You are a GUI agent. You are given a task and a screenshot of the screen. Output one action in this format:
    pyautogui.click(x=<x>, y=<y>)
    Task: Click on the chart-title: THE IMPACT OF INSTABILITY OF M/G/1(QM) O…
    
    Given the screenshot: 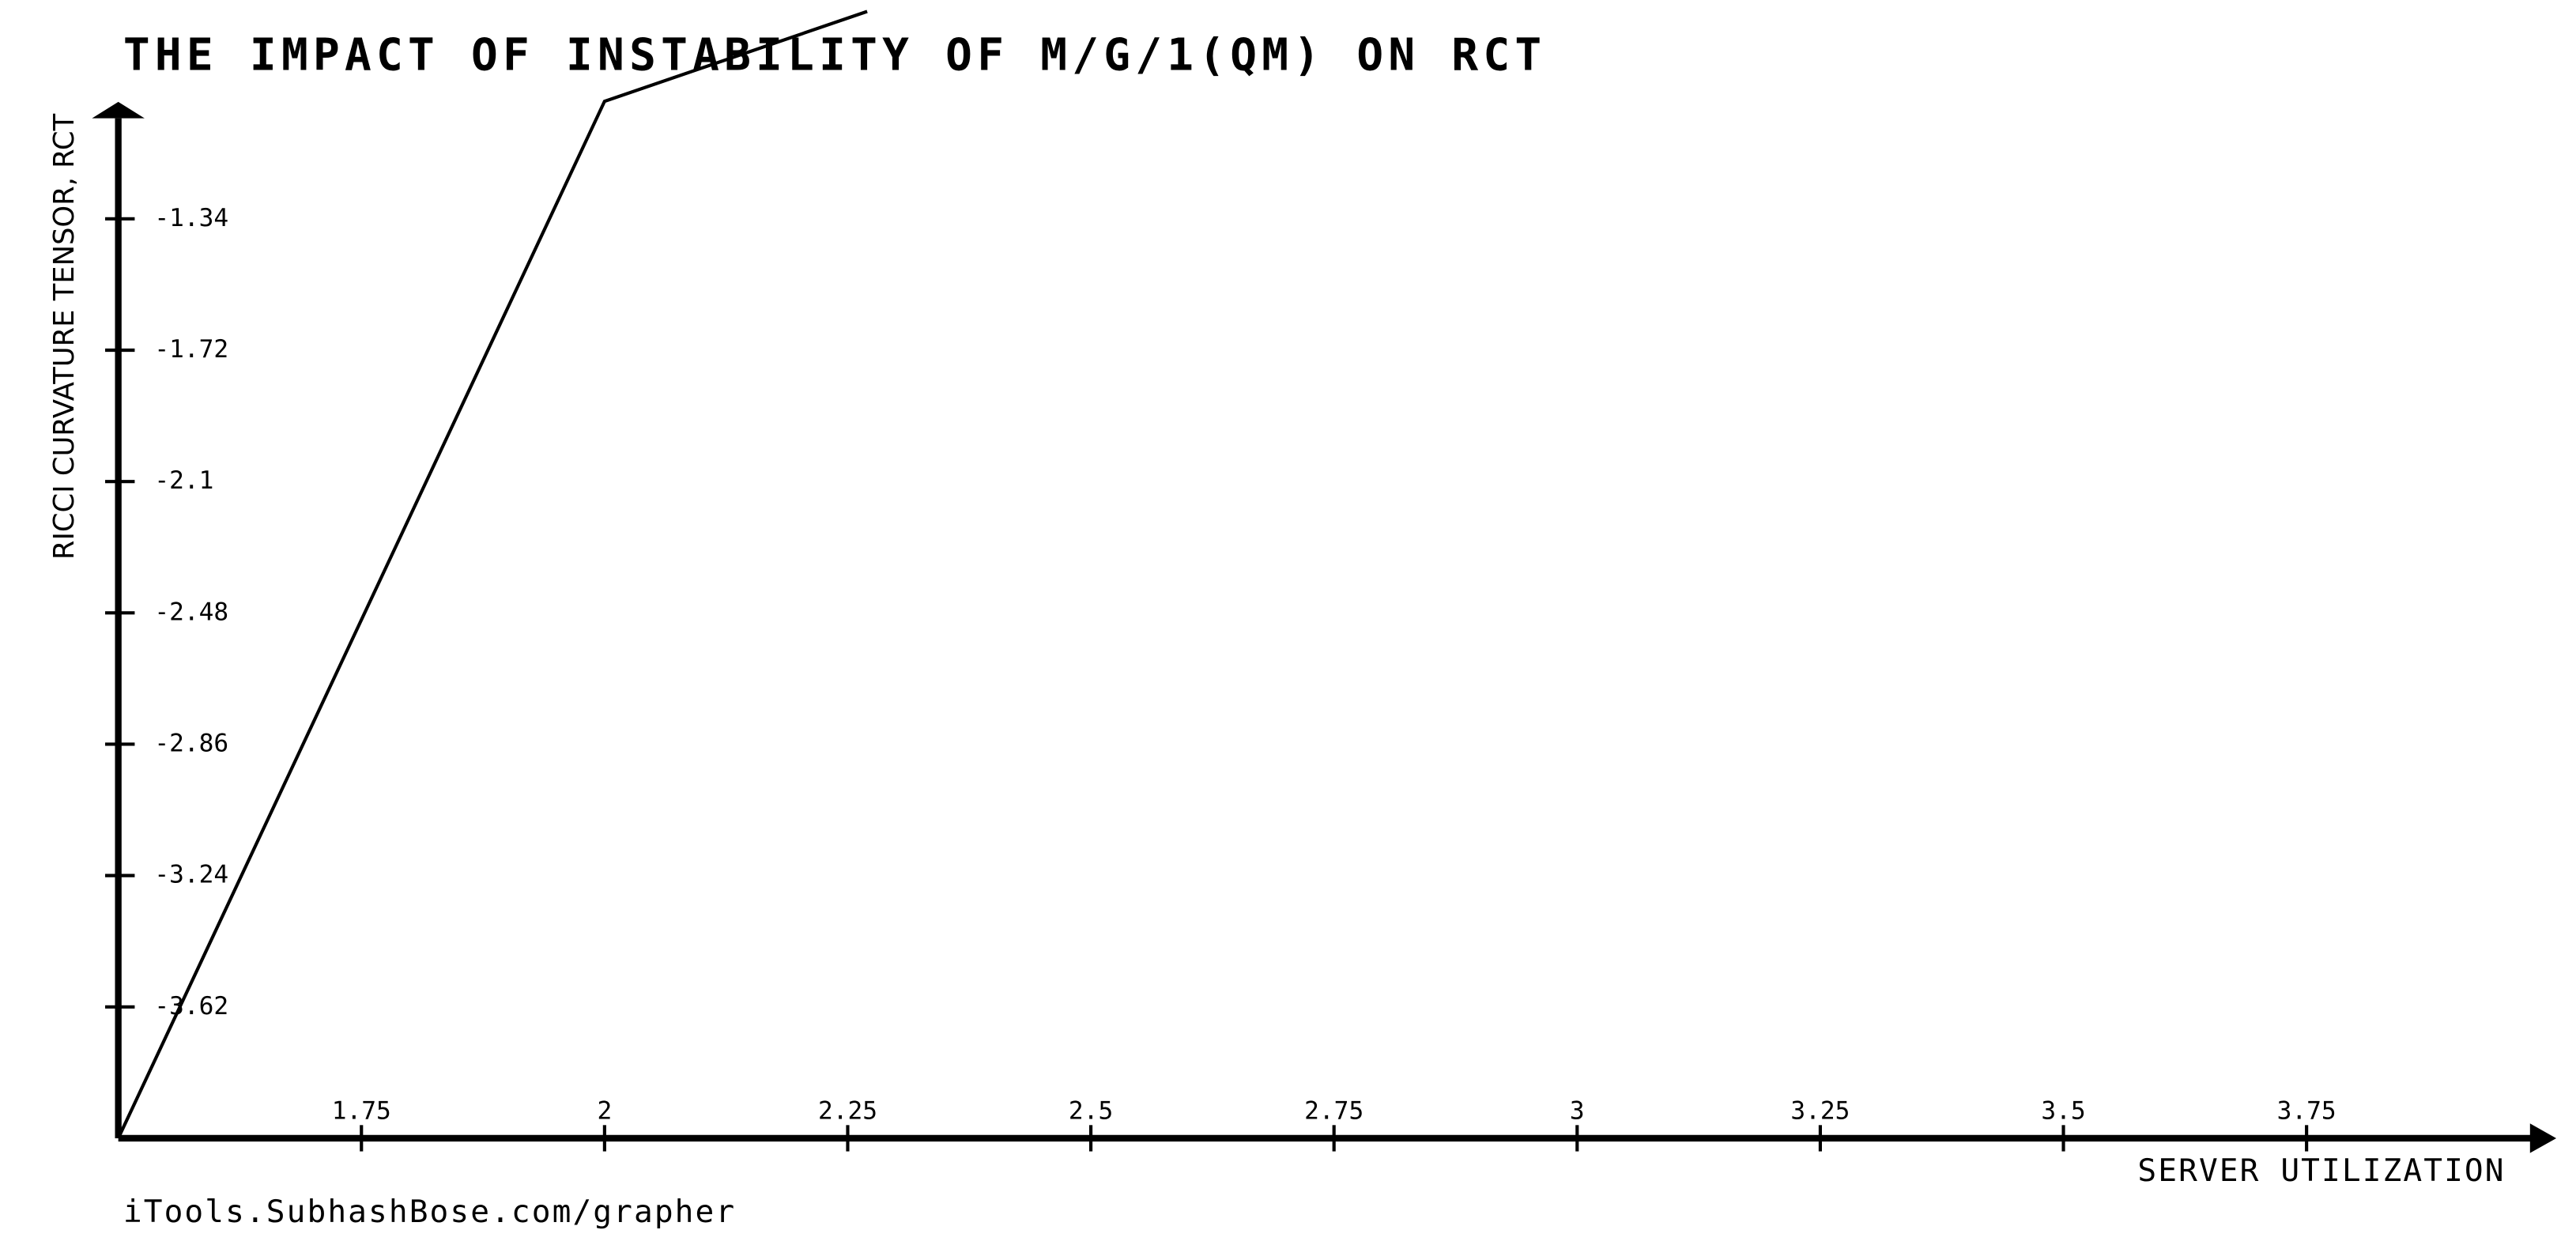 What is the action you would take?
    pyautogui.click(x=835, y=55)
    